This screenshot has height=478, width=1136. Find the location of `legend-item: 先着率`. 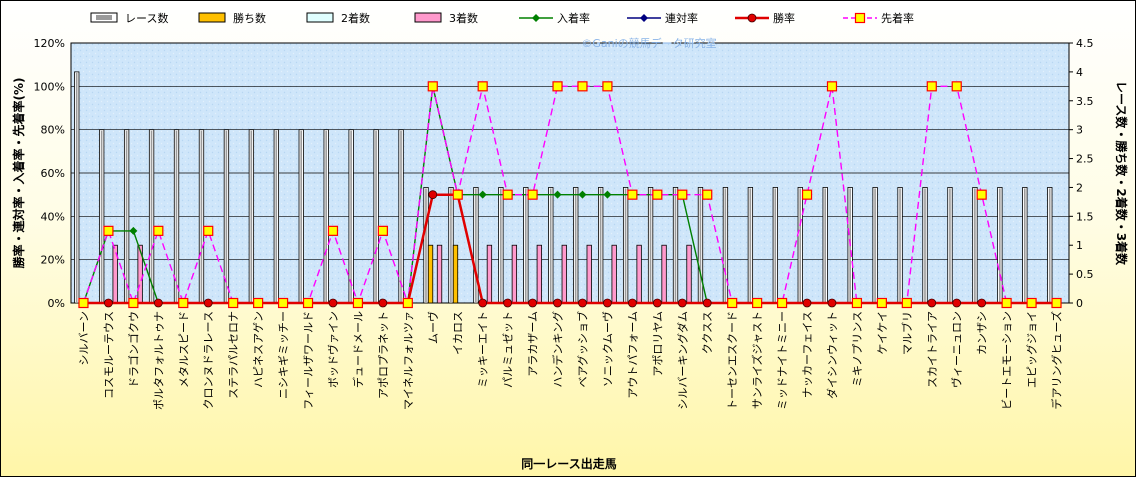

legend-item: 先着率 is located at coordinates (878, 18).